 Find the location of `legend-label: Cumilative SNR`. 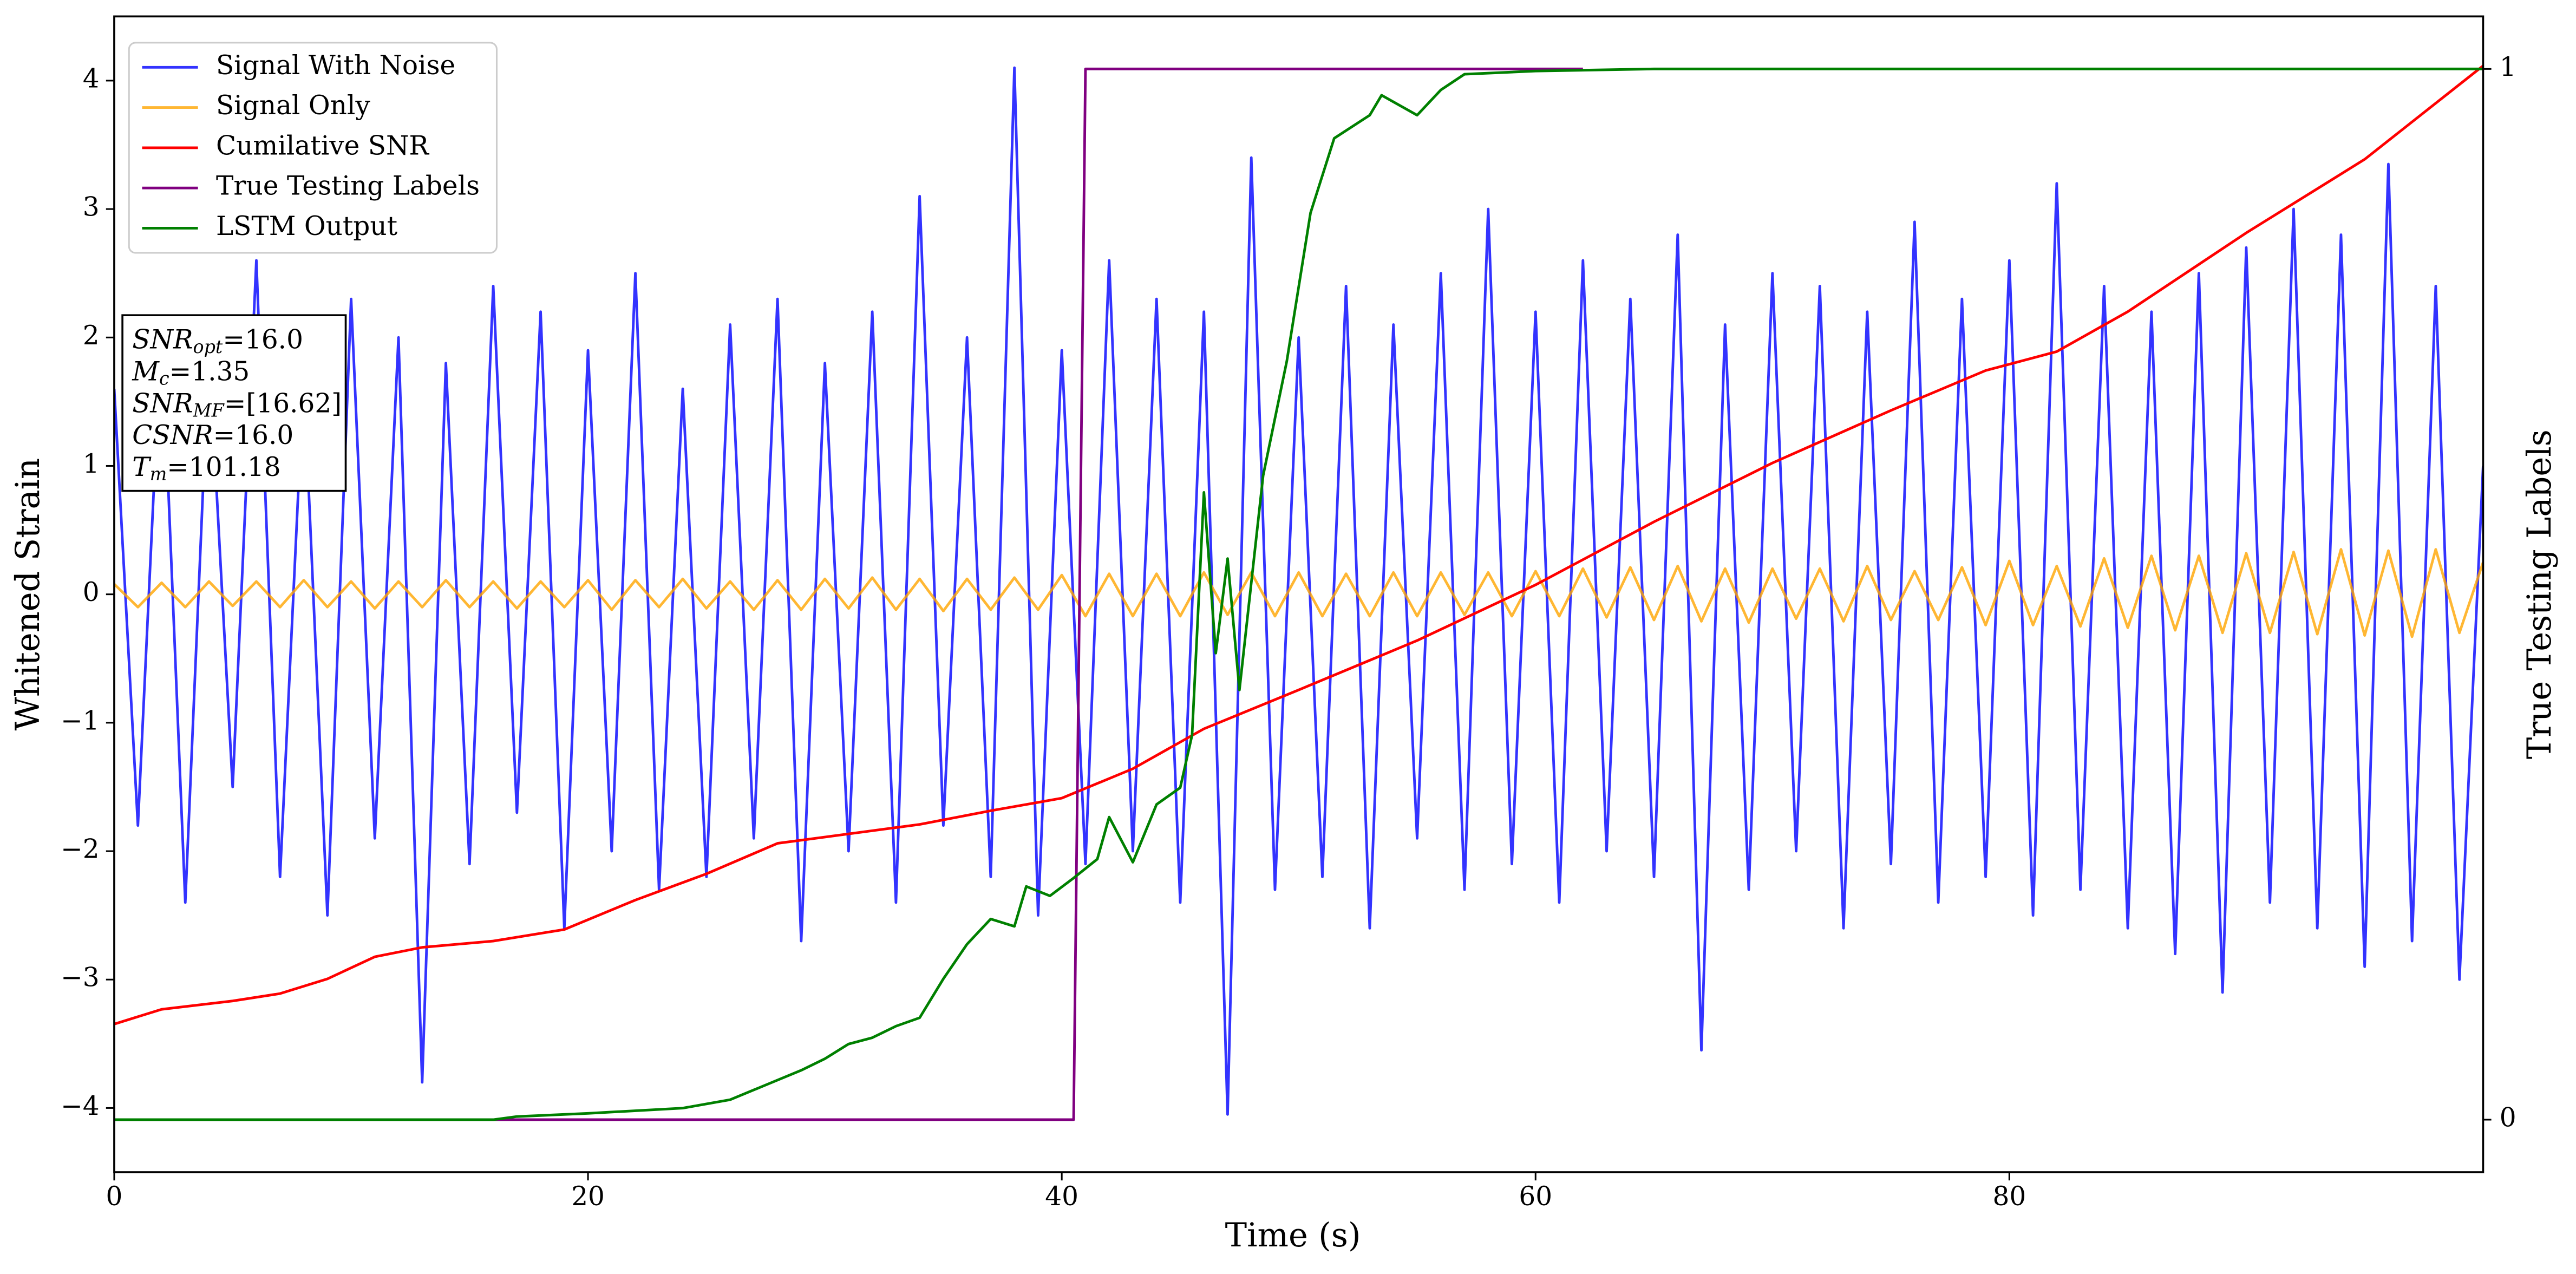

legend-label: Cumilative SNR is located at coordinates (323, 145).